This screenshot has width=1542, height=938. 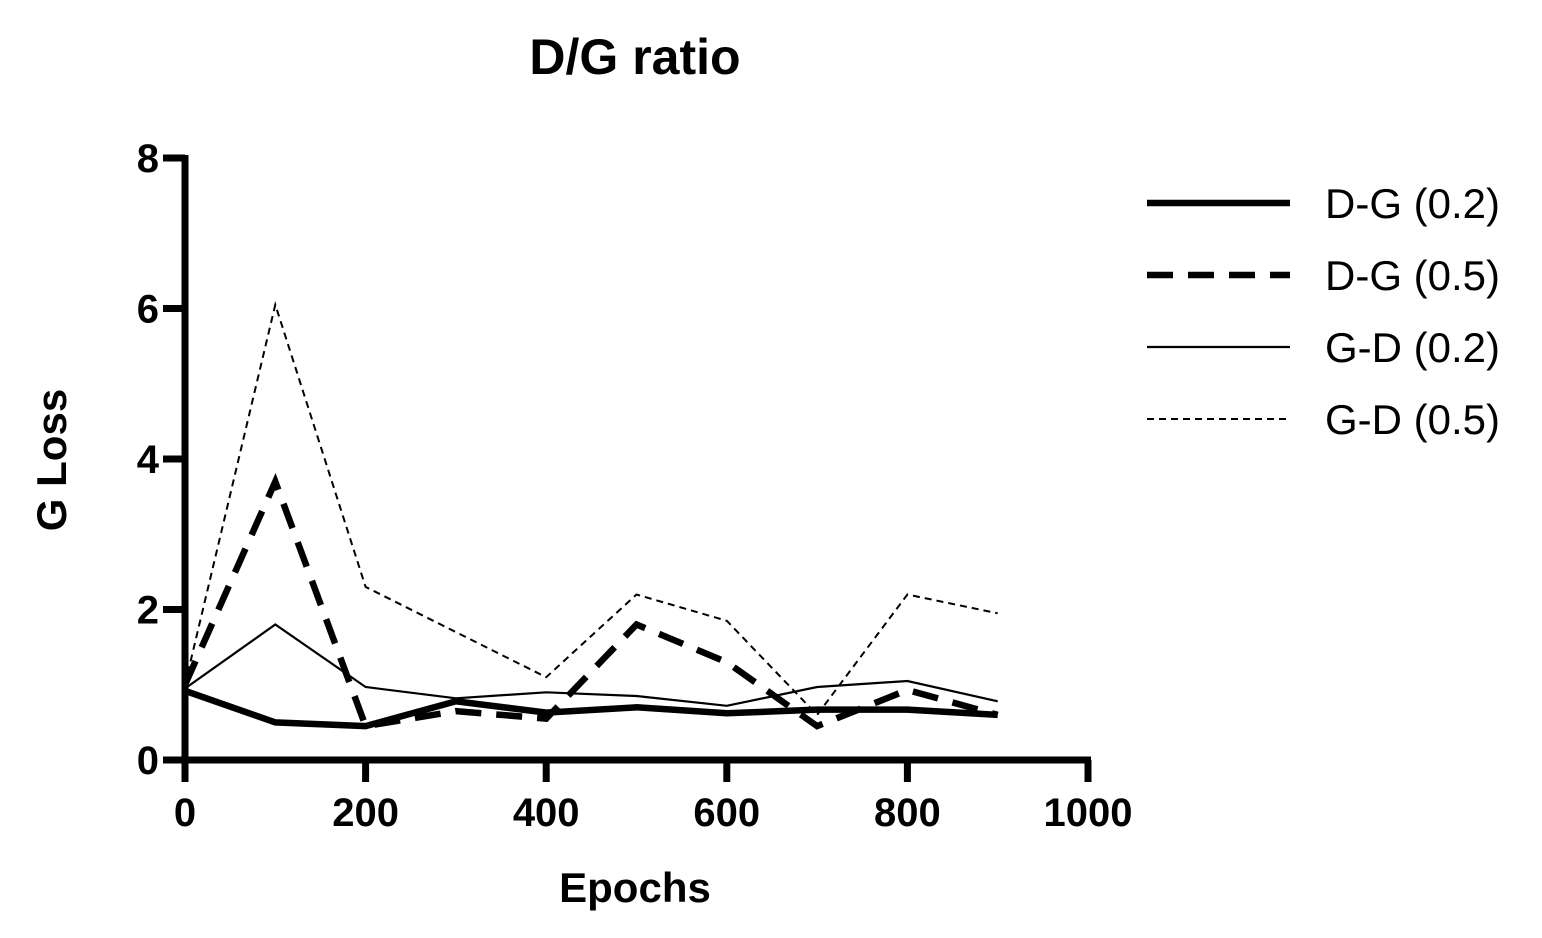 I want to click on legend-item: D-G (0.5), so click(x=1323, y=275).